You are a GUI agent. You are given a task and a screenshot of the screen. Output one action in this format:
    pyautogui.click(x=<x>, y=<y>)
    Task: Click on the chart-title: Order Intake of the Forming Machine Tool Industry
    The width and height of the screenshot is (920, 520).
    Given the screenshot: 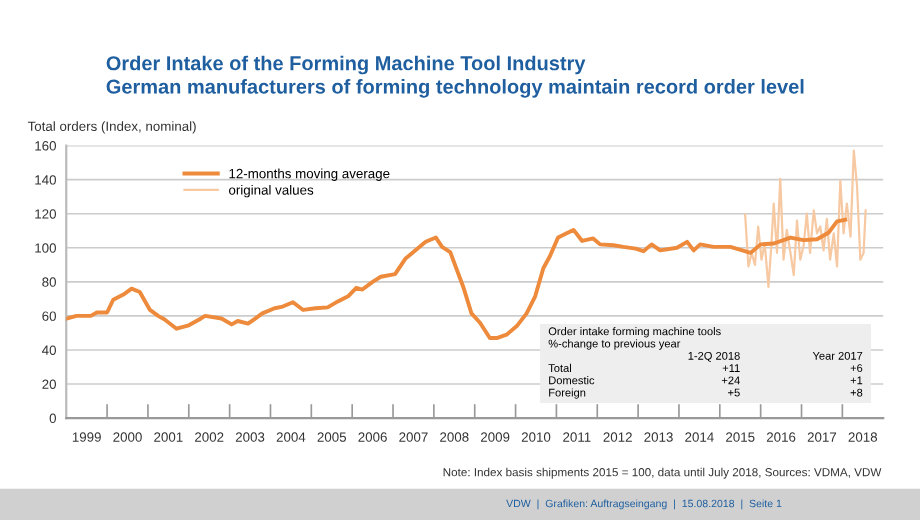 What is the action you would take?
    pyautogui.click(x=346, y=65)
    